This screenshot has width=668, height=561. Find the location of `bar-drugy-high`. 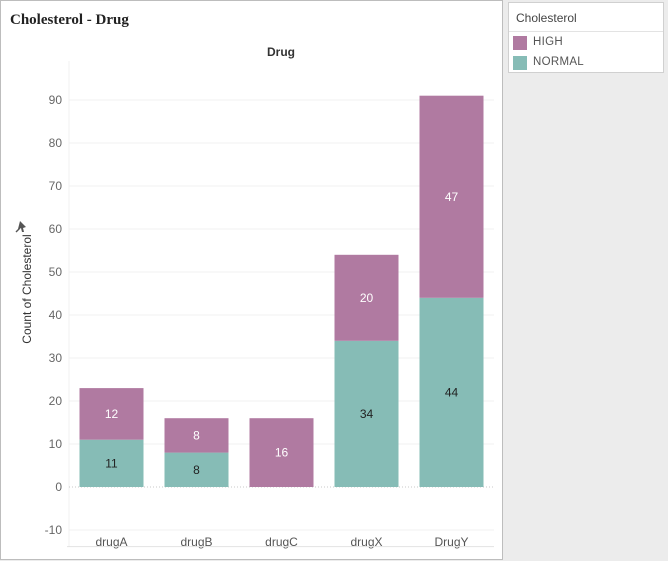

bar-drugy-high is located at coordinates (451, 196).